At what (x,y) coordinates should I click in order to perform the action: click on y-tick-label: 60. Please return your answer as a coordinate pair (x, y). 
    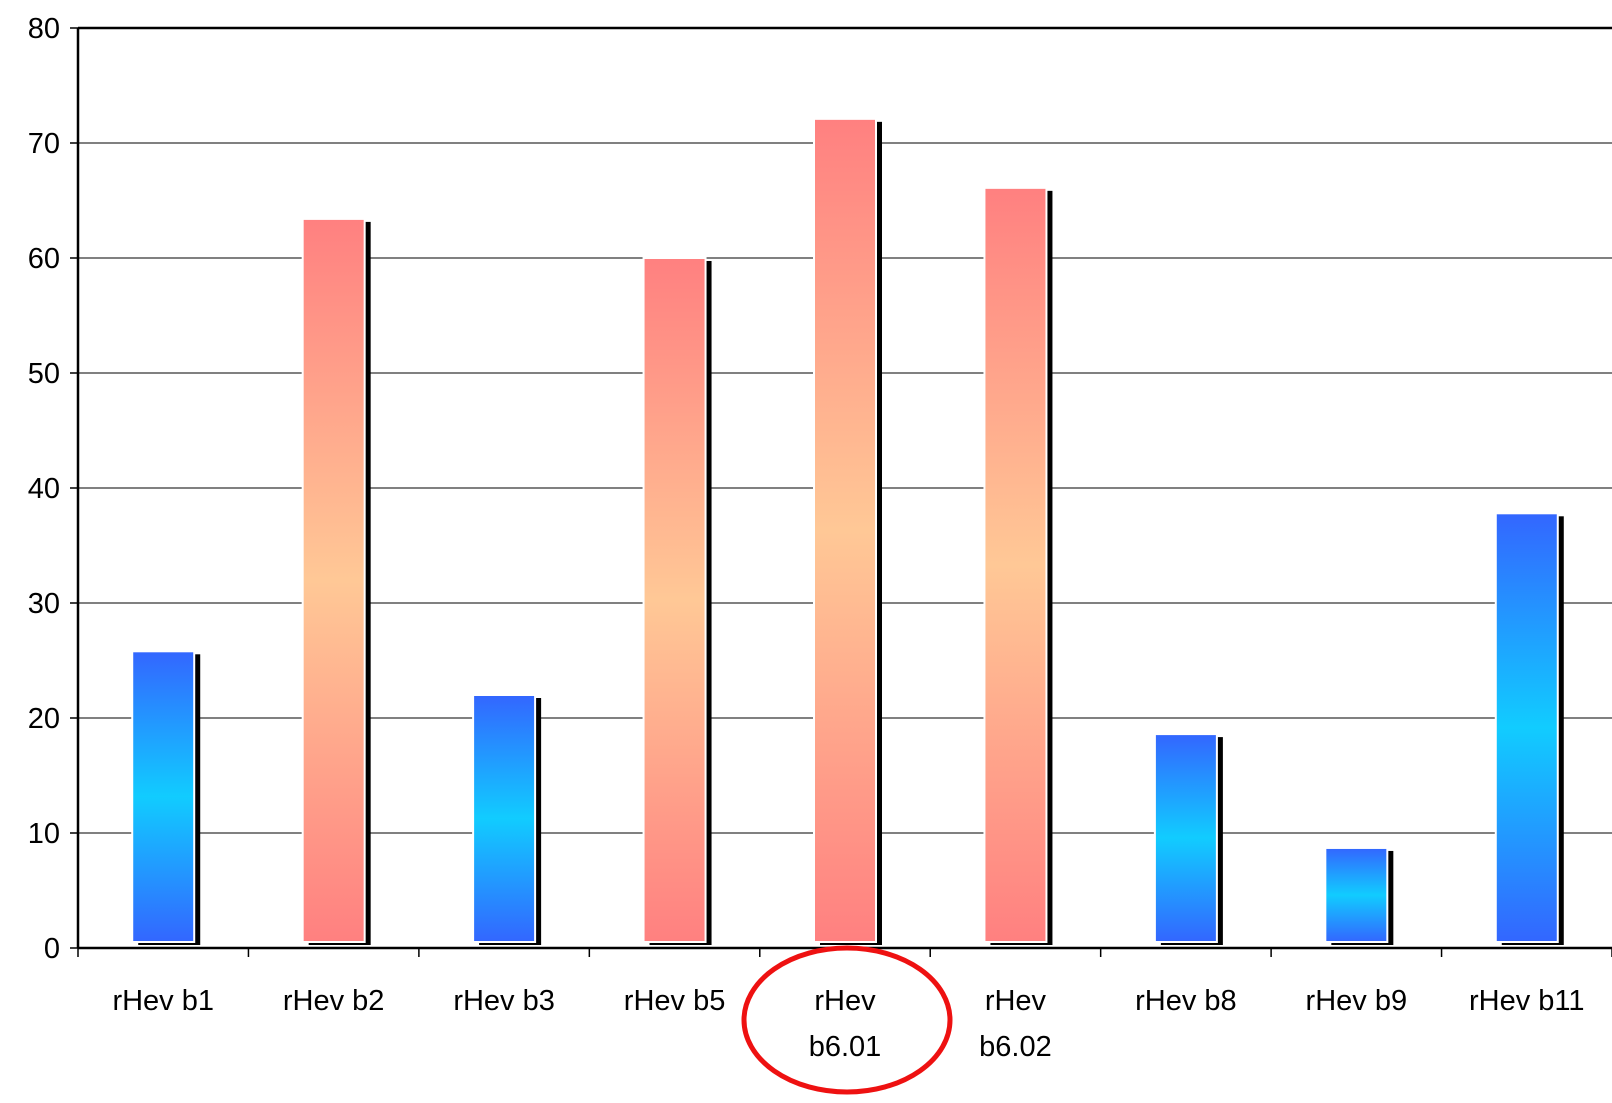
    Looking at the image, I should click on (44, 259).